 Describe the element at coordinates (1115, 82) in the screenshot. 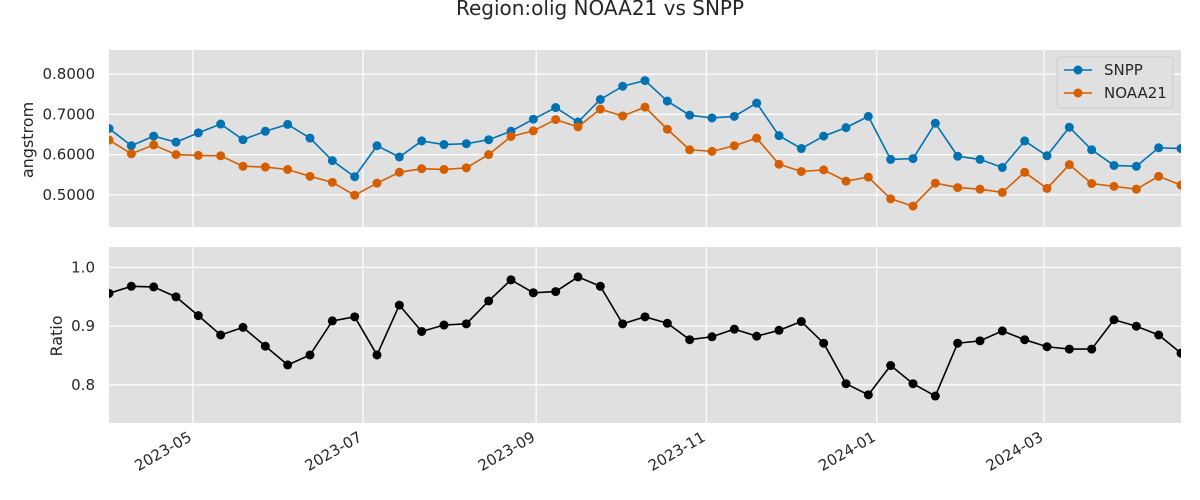

I see `legend: SNPP NOAA21` at that location.